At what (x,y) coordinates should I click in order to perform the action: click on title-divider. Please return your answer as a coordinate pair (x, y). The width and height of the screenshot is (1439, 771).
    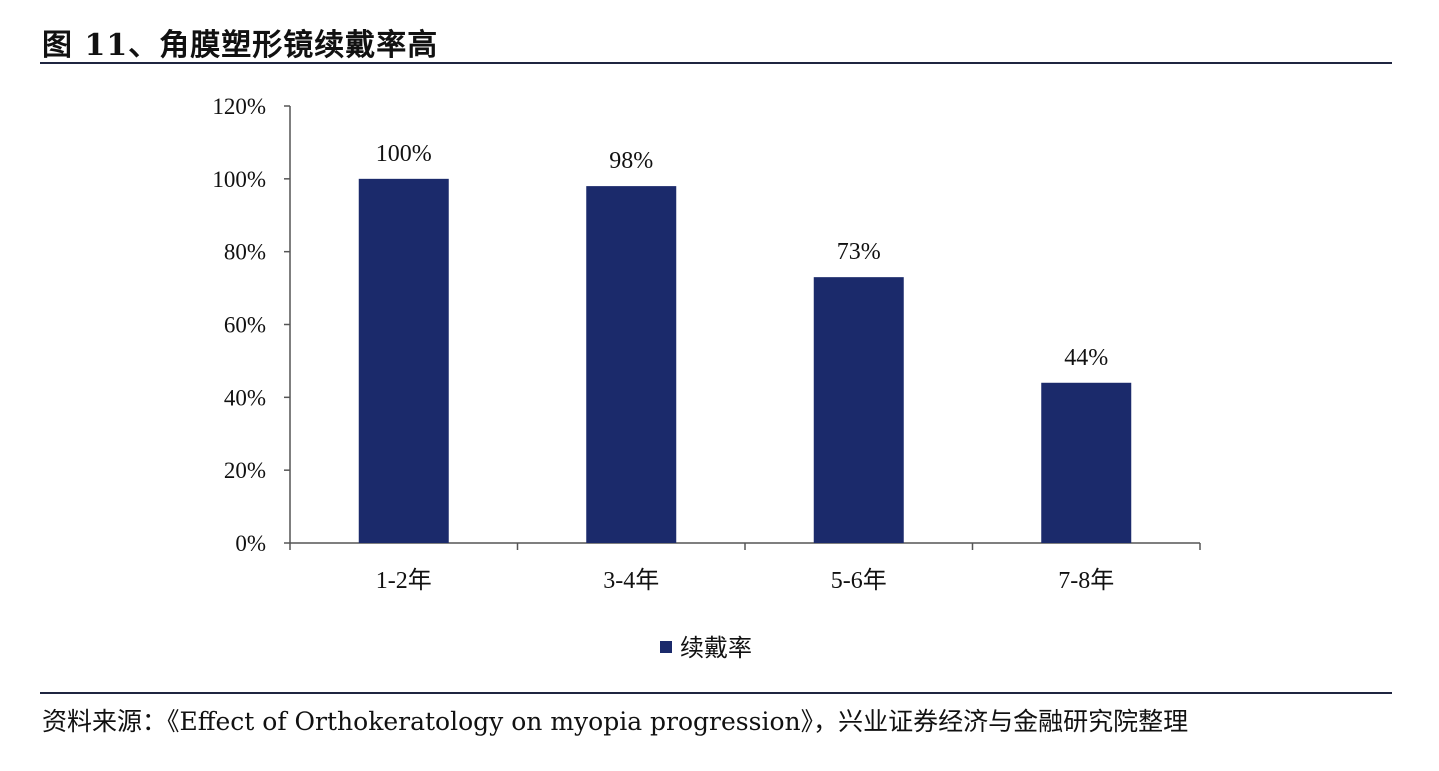
    Looking at the image, I should click on (716, 63).